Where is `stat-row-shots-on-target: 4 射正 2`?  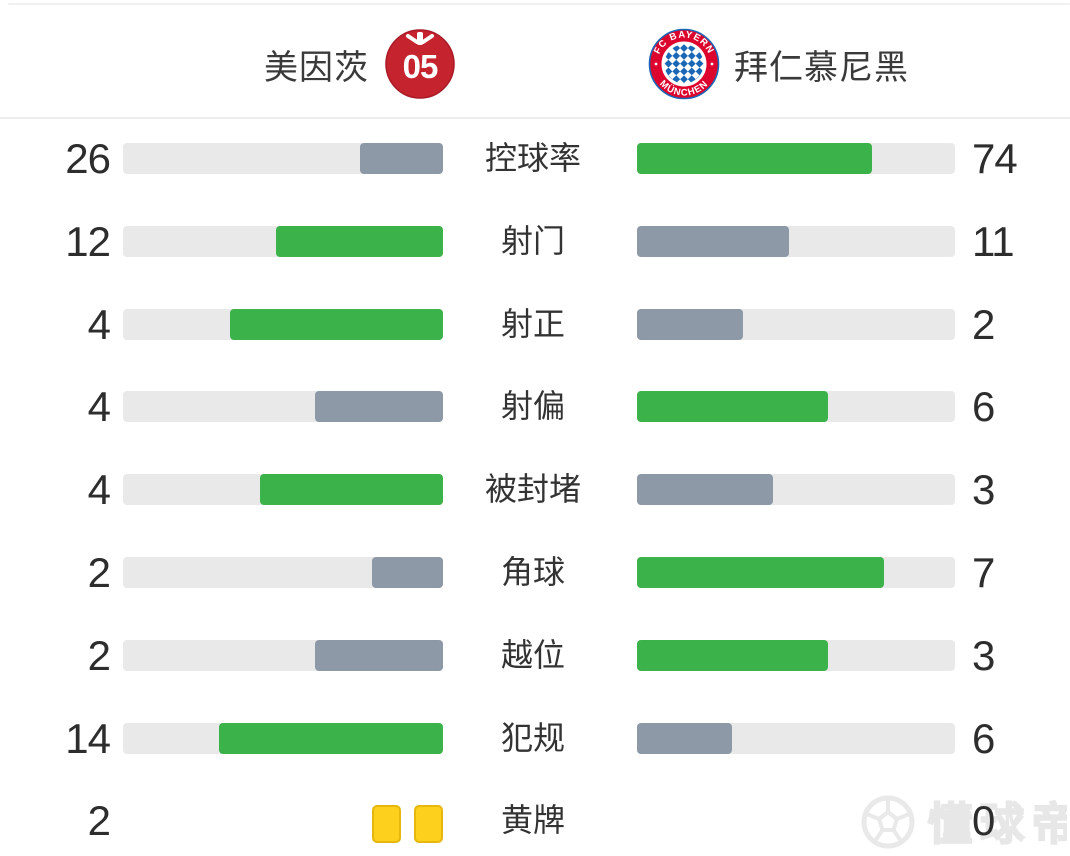
stat-row-shots-on-target: 4 射正 2 is located at coordinates (535, 324).